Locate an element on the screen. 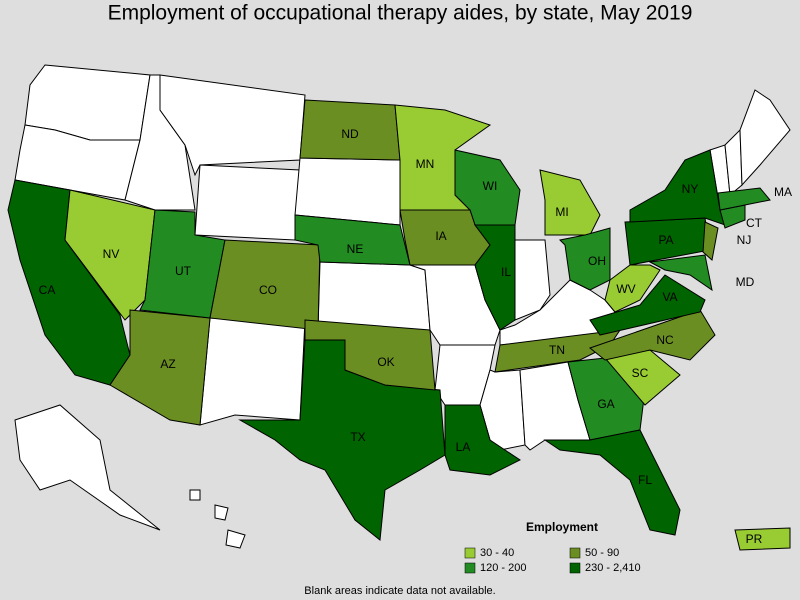 The height and width of the screenshot is (600, 800). legend-label: 50 - 90 is located at coordinates (602, 553).